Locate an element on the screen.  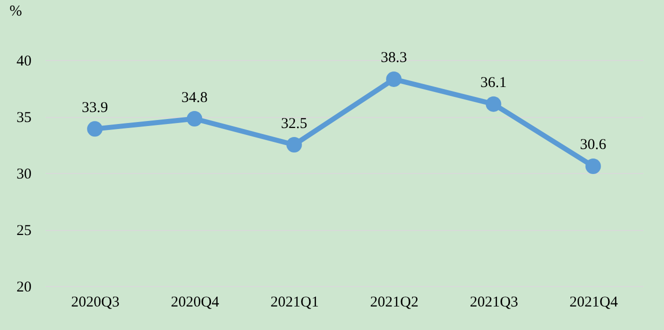
y-tick-label: 25 is located at coordinates (24, 231).